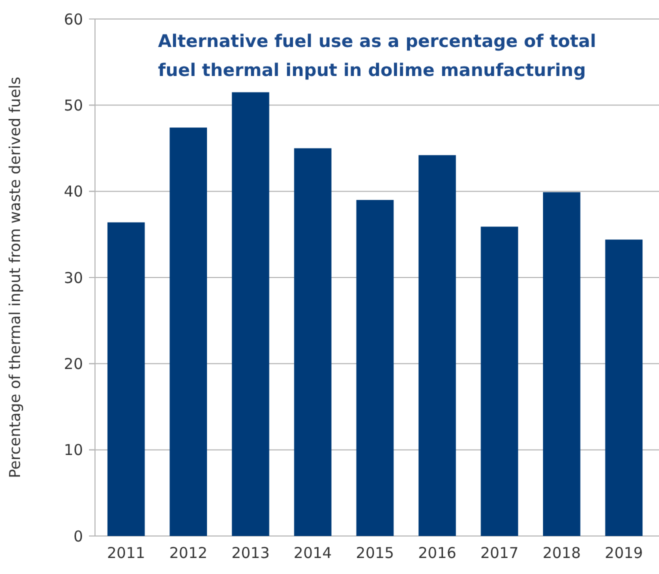  What do you see at coordinates (375, 553) in the screenshot?
I see `x-tick-label: 2015` at bounding box center [375, 553].